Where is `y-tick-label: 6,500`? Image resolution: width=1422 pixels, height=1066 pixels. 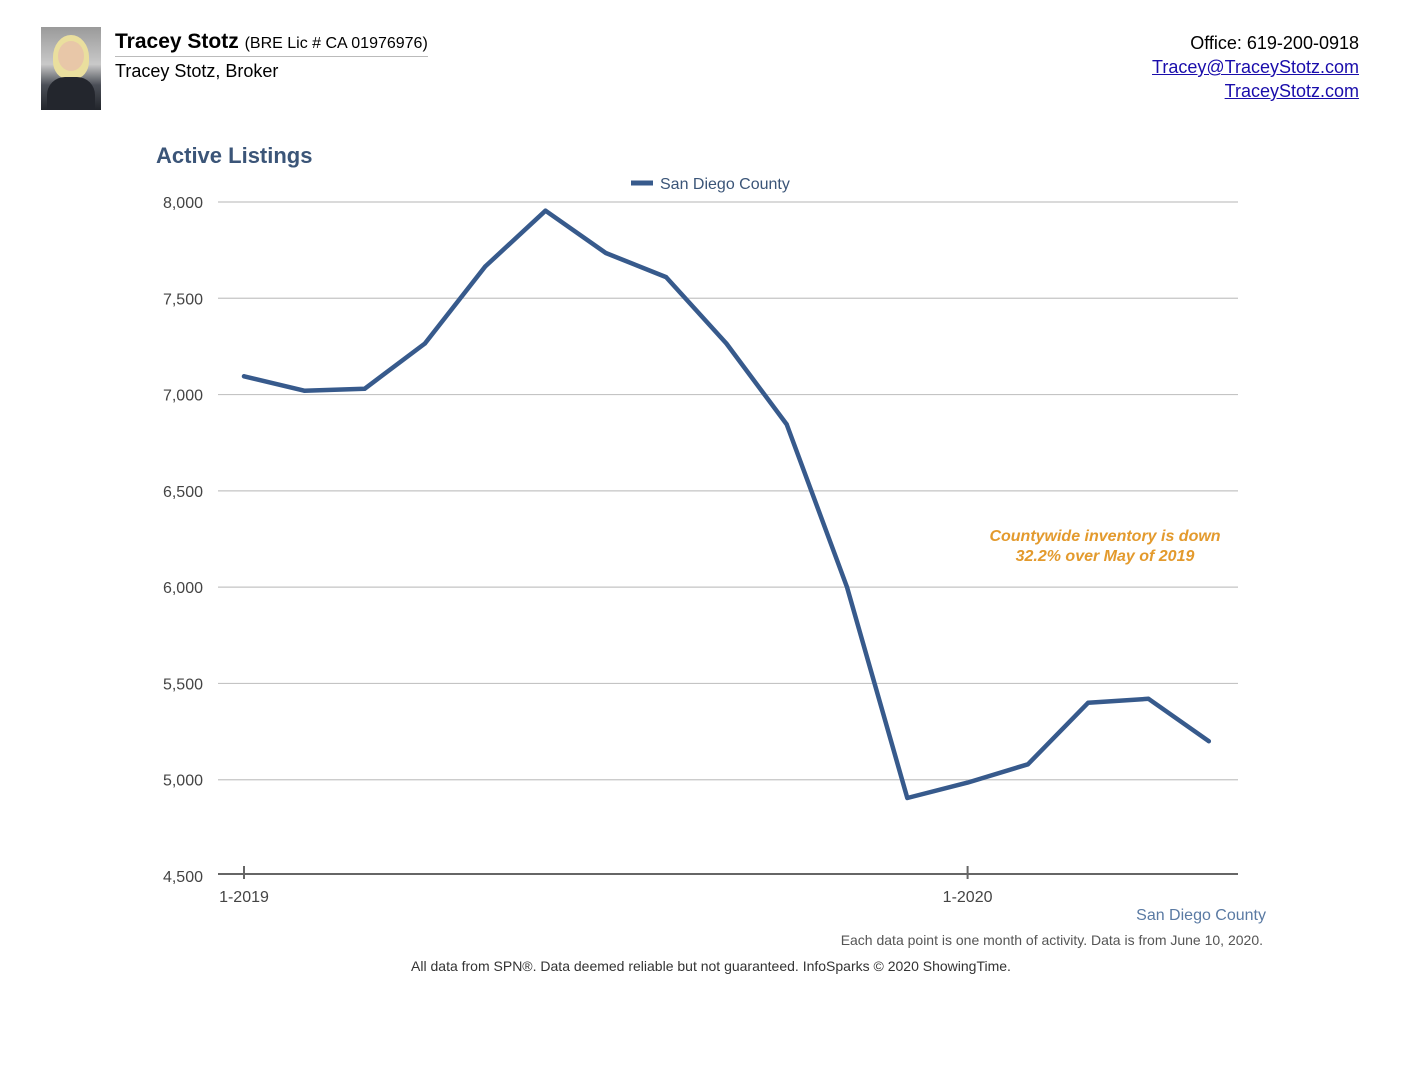
y-tick-label: 6,500 is located at coordinates (183, 492).